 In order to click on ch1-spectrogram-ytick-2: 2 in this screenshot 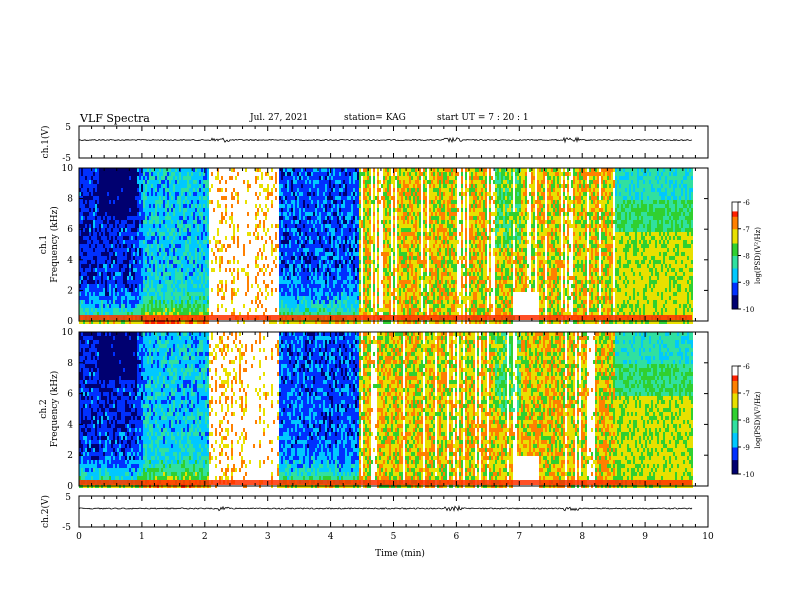, I will do `click(70, 291)`.